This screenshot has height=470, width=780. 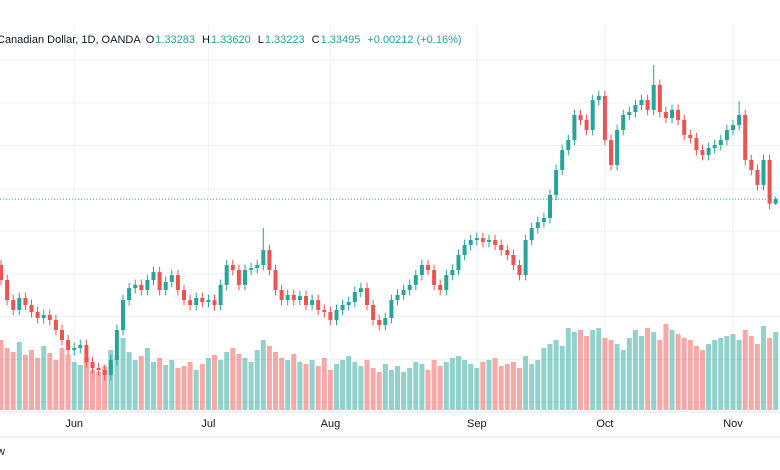 I want to click on x-tick-label: Nov, so click(x=733, y=424).